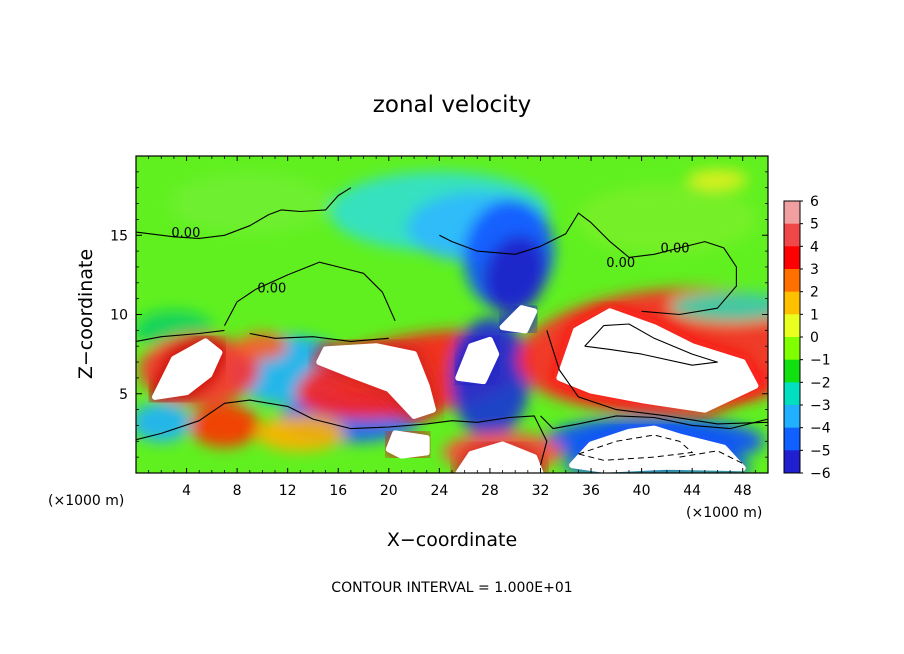 The image size is (904, 654). Describe the element at coordinates (807, 338) in the screenshot. I see `colorbar: 6 5 4 3 2 1 0 −1 −2 −3 −4 −5 −6` at that location.